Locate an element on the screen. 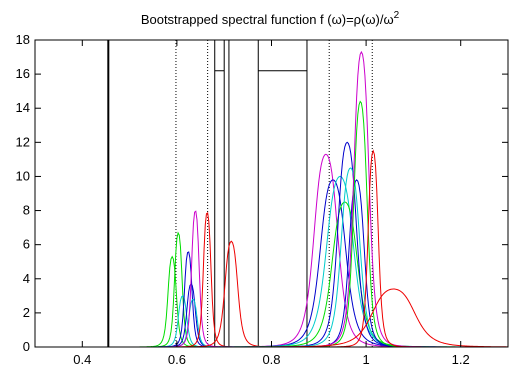  y-tick-label: 14 is located at coordinates (23, 107).